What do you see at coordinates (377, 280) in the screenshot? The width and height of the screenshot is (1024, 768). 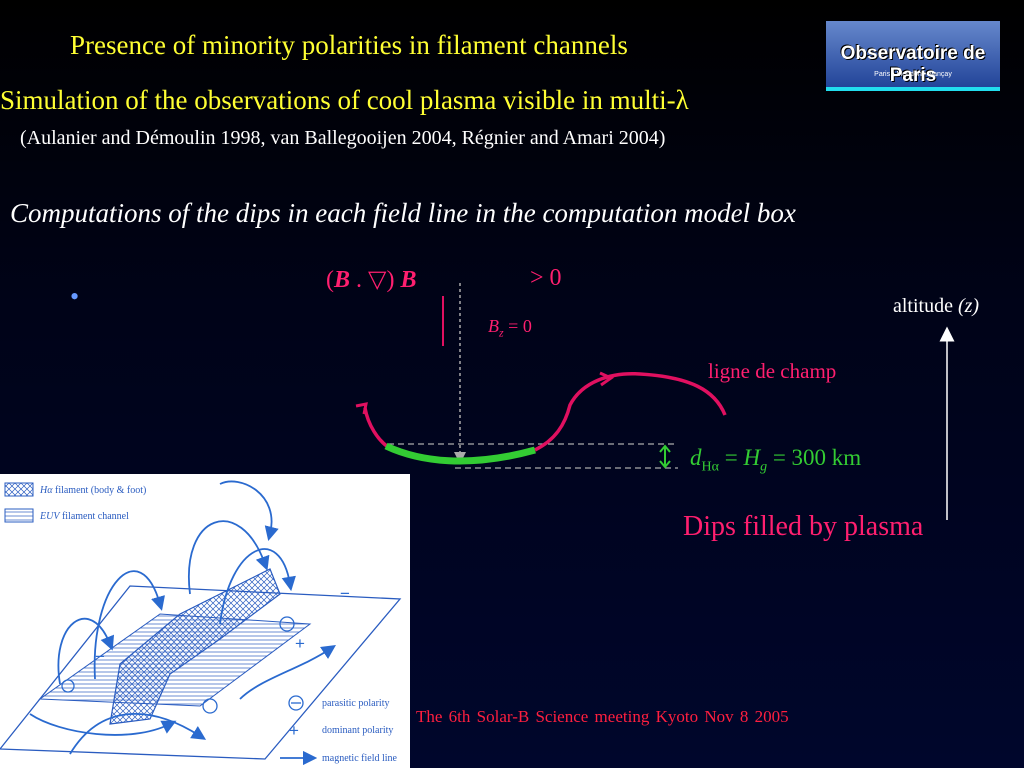 I see `nabla-symbol: ▽` at bounding box center [377, 280].